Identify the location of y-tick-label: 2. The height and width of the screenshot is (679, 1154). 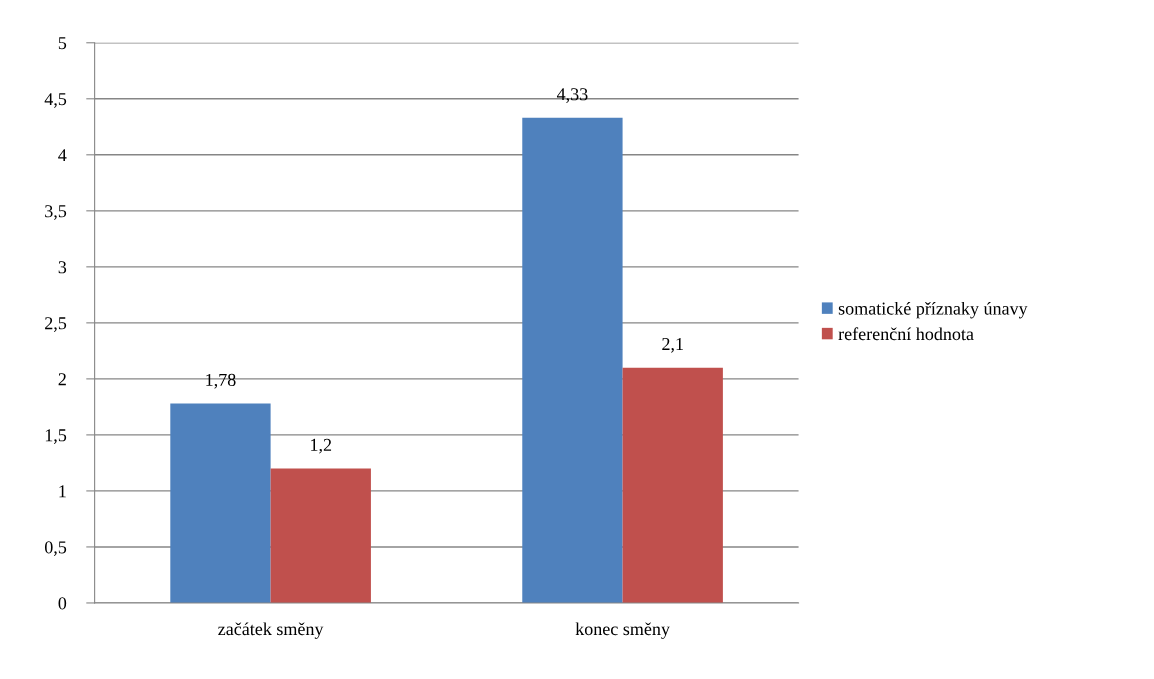
(62, 379).